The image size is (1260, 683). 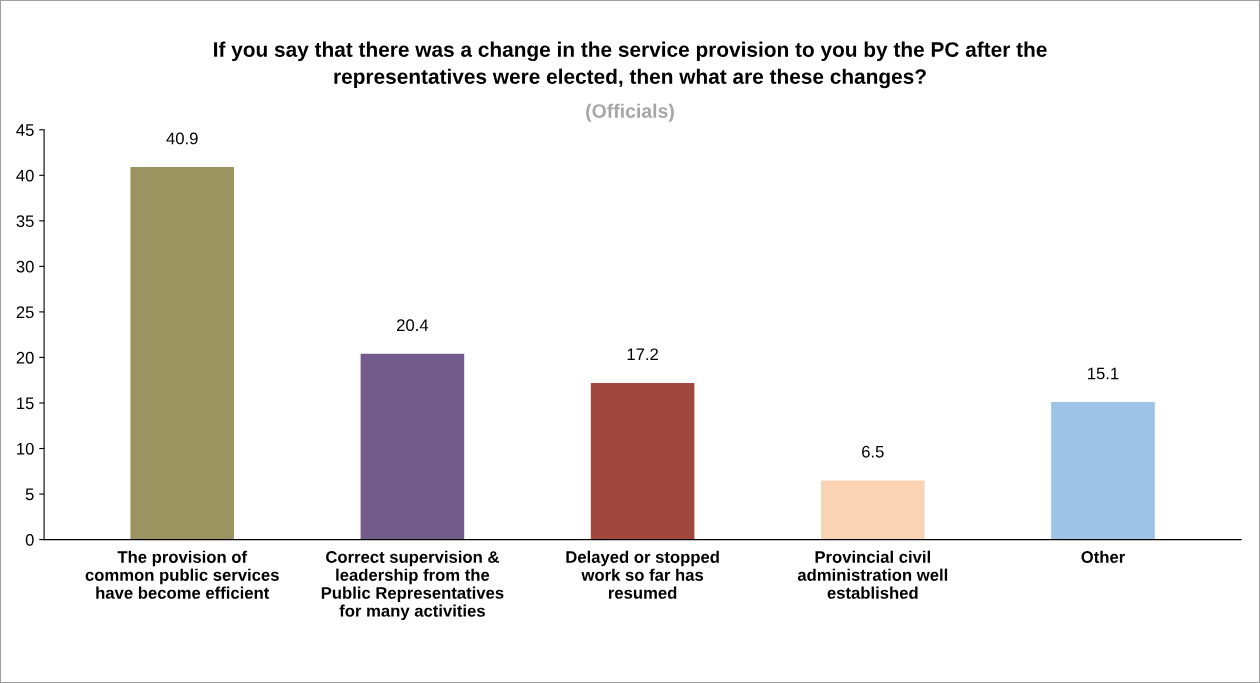 What do you see at coordinates (630, 112) in the screenshot?
I see `chart-subtitle: (Officials)` at bounding box center [630, 112].